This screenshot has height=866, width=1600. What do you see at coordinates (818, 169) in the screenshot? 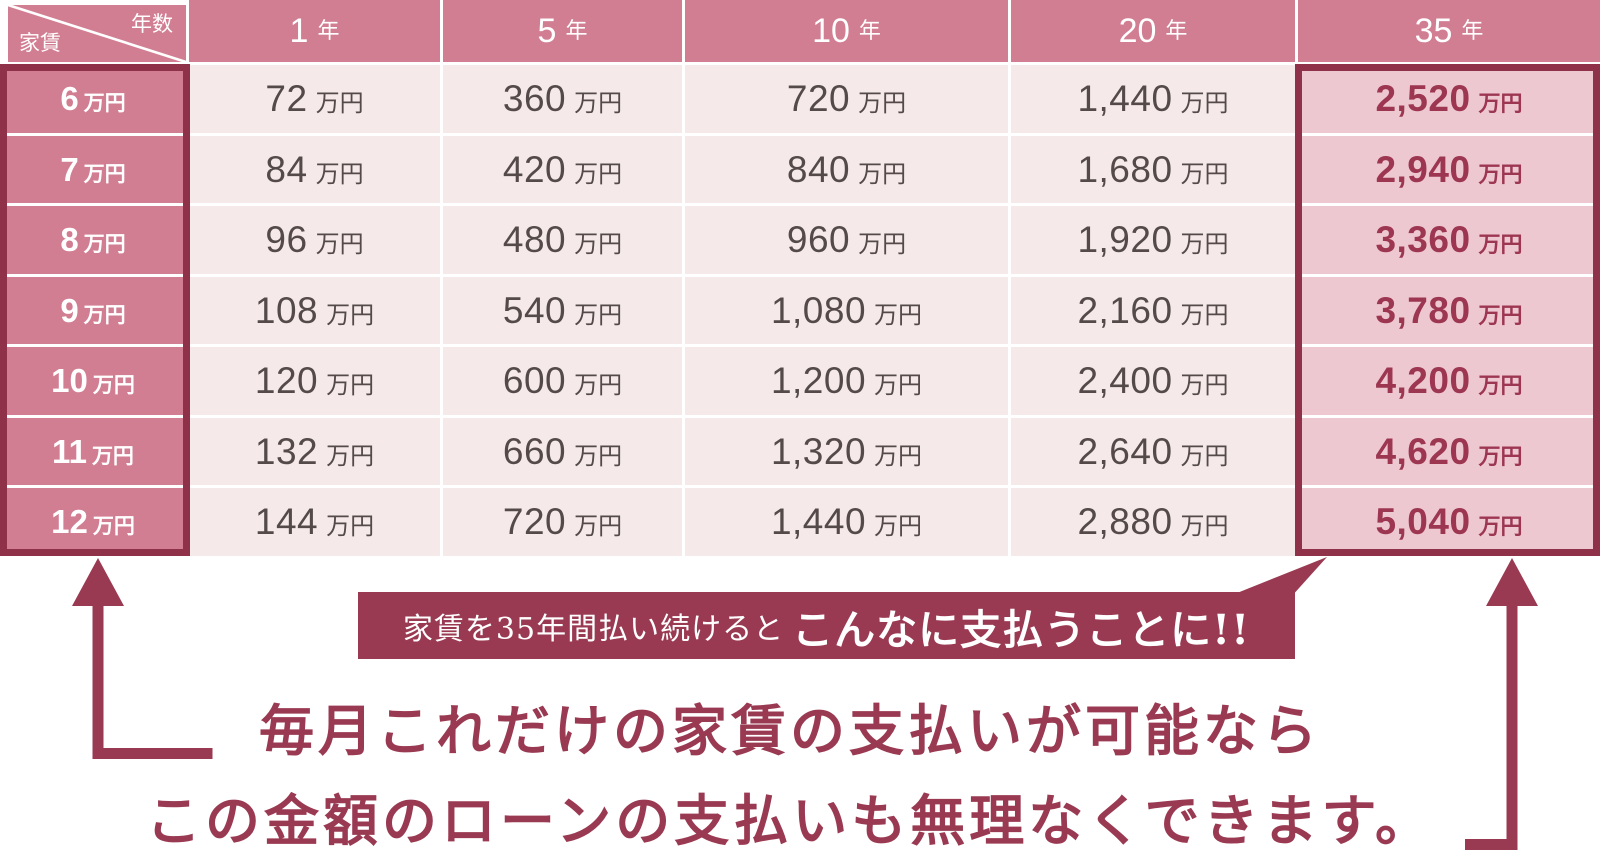
I see `payment-amount: 840` at bounding box center [818, 169].